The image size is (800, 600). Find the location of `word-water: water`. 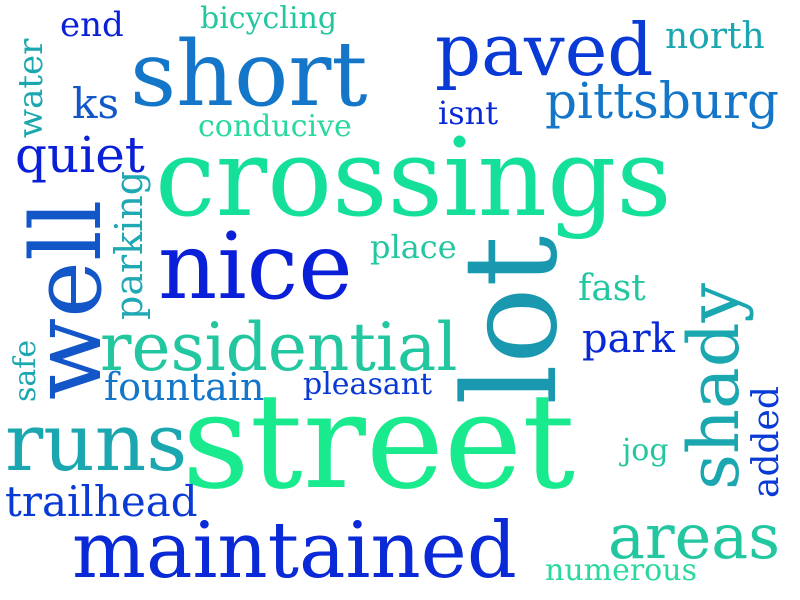

word-water: water is located at coordinates (31, 88).